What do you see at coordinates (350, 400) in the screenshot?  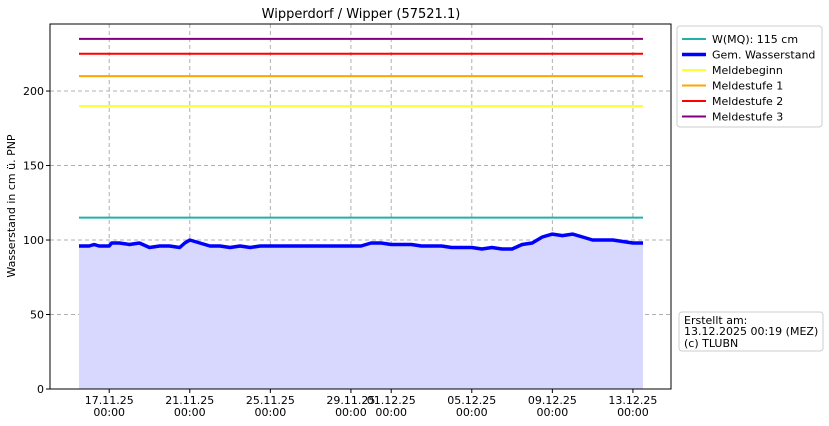 I see `x-tick-label-date: 29.11.25` at bounding box center [350, 400].